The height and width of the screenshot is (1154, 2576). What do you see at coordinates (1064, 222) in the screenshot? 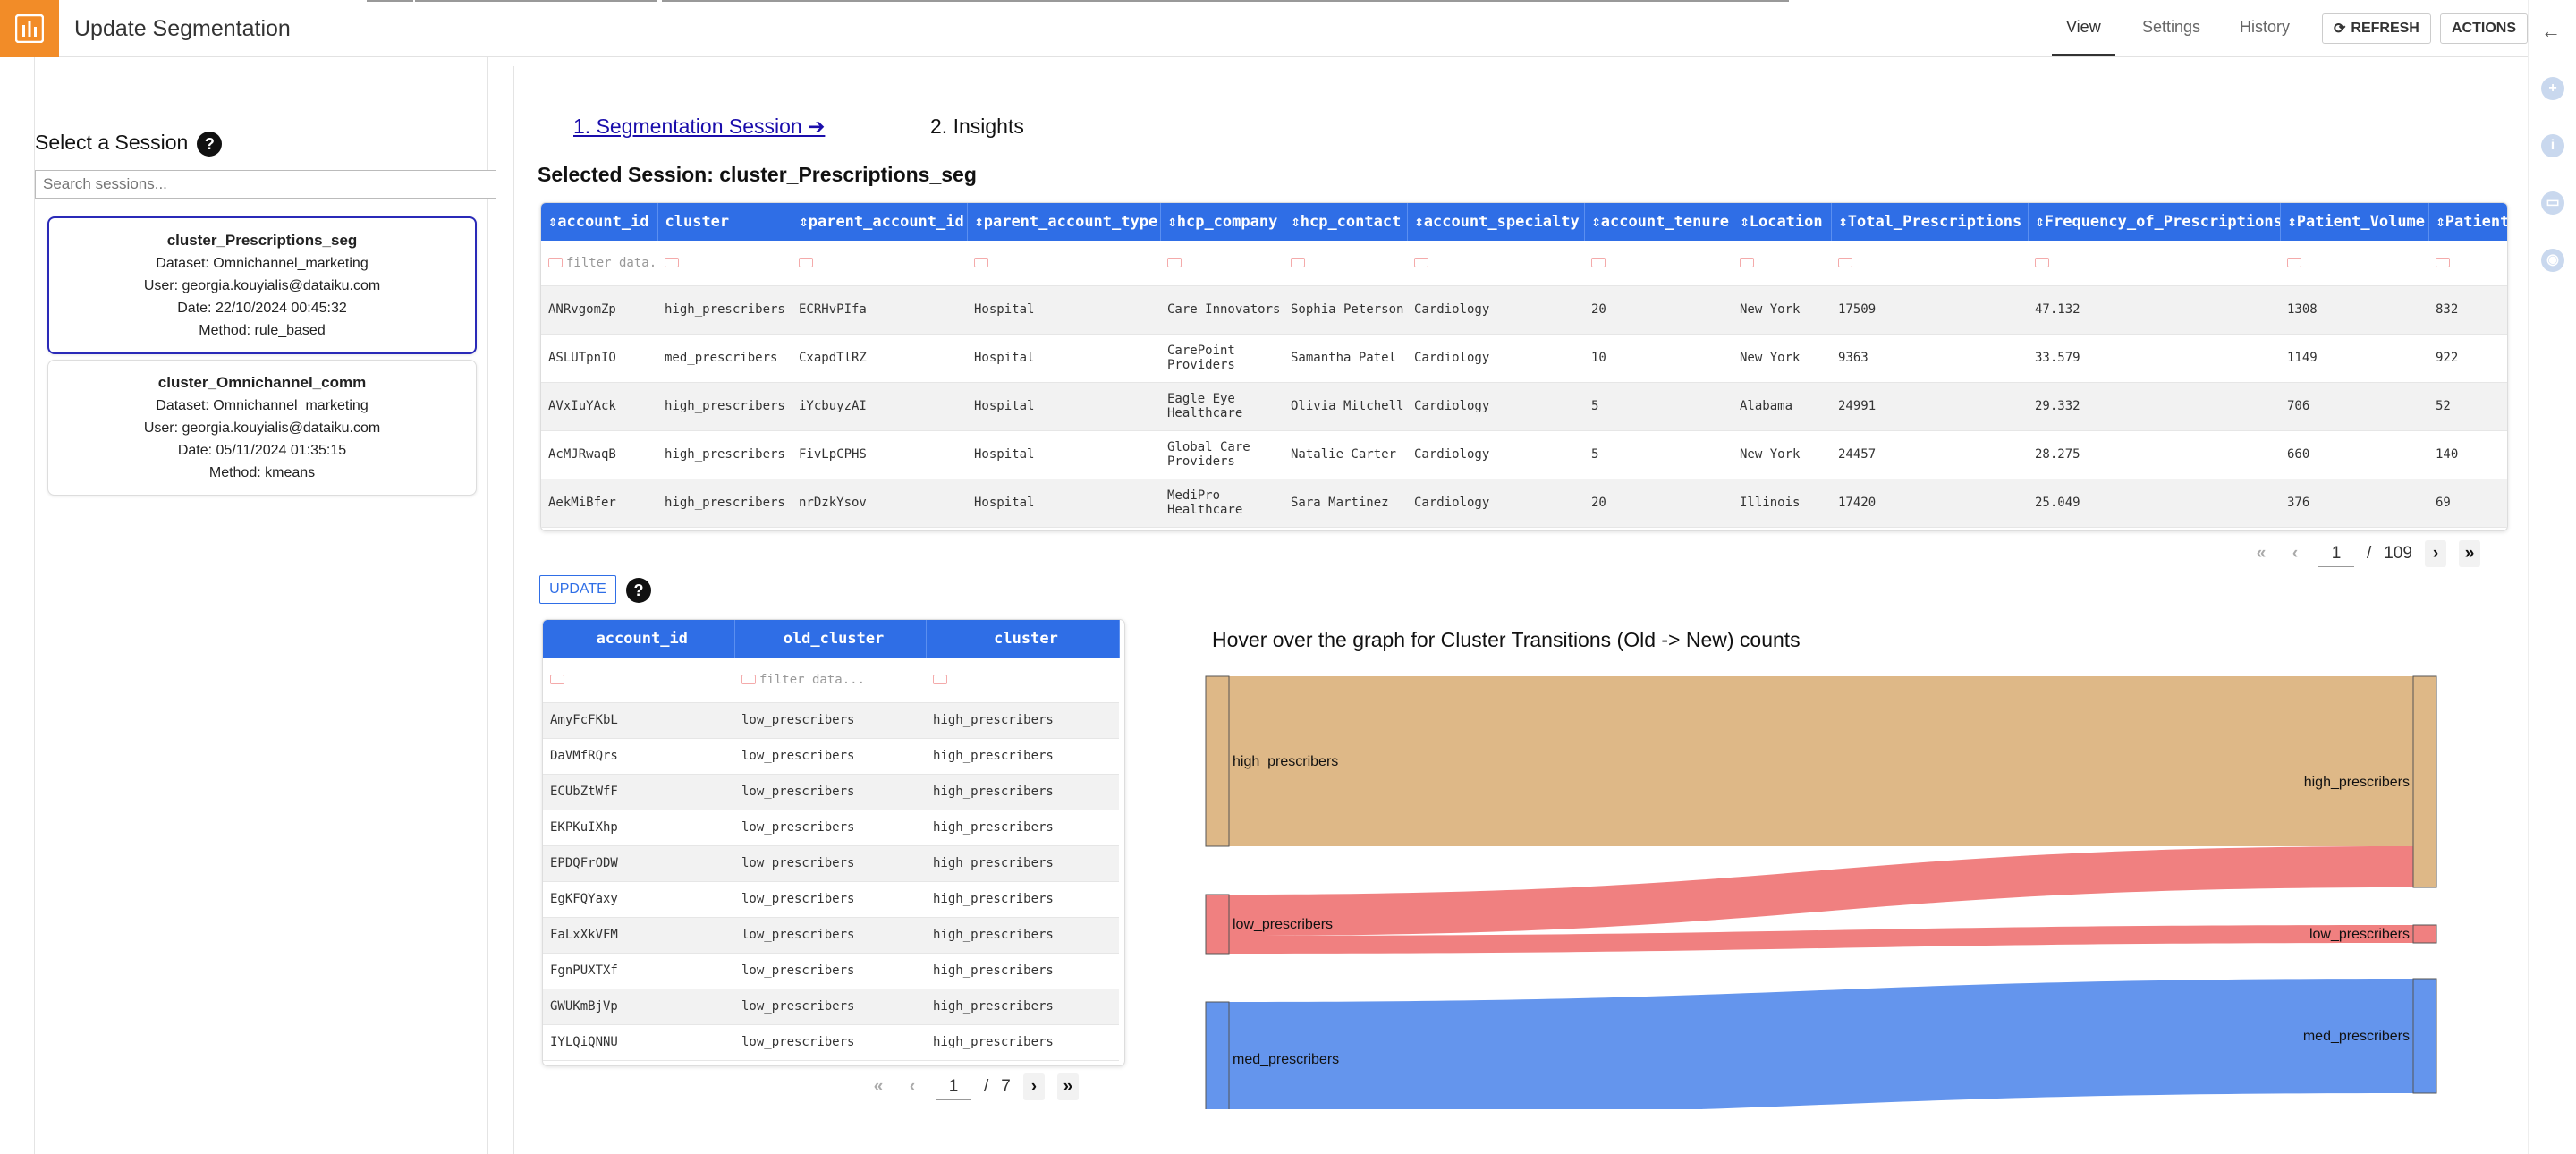
I see `column-header: ⇕parent_account_type` at bounding box center [1064, 222].